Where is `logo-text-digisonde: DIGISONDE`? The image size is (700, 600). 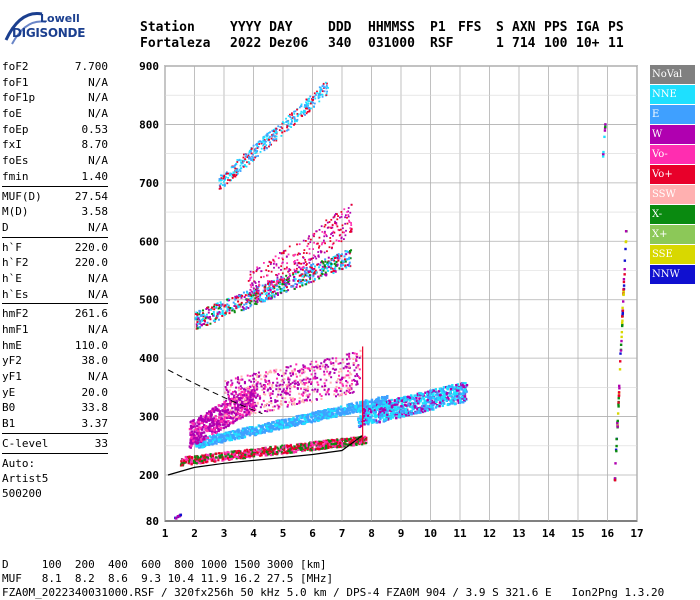
logo-text-digisonde: DIGISONDE is located at coordinates (49, 33).